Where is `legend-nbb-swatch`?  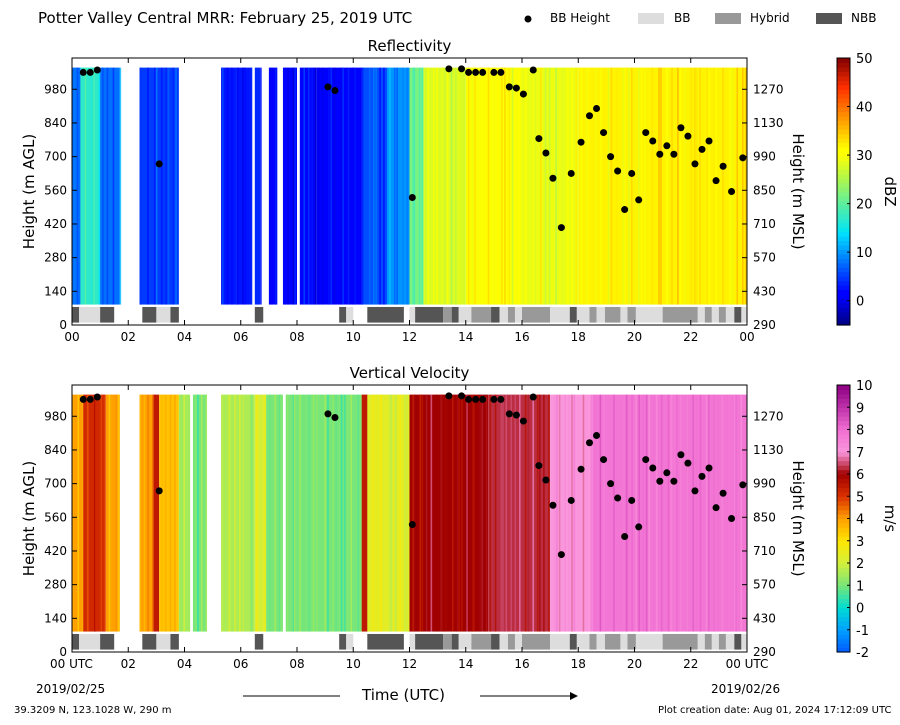
legend-nbb-swatch is located at coordinates (829, 18).